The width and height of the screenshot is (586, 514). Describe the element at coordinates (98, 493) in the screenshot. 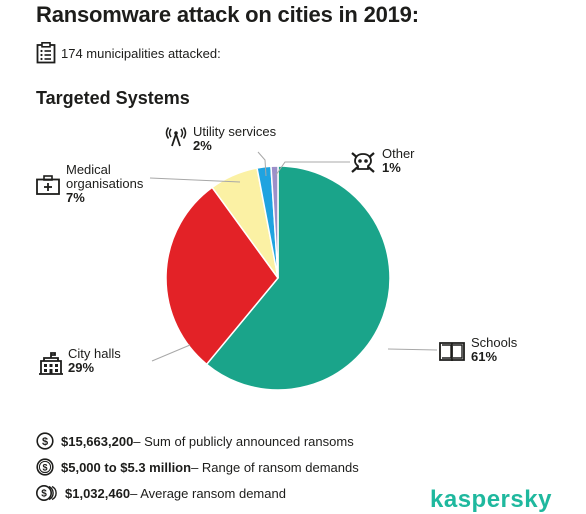

I see `stat-average-value: $1,032,460` at that location.